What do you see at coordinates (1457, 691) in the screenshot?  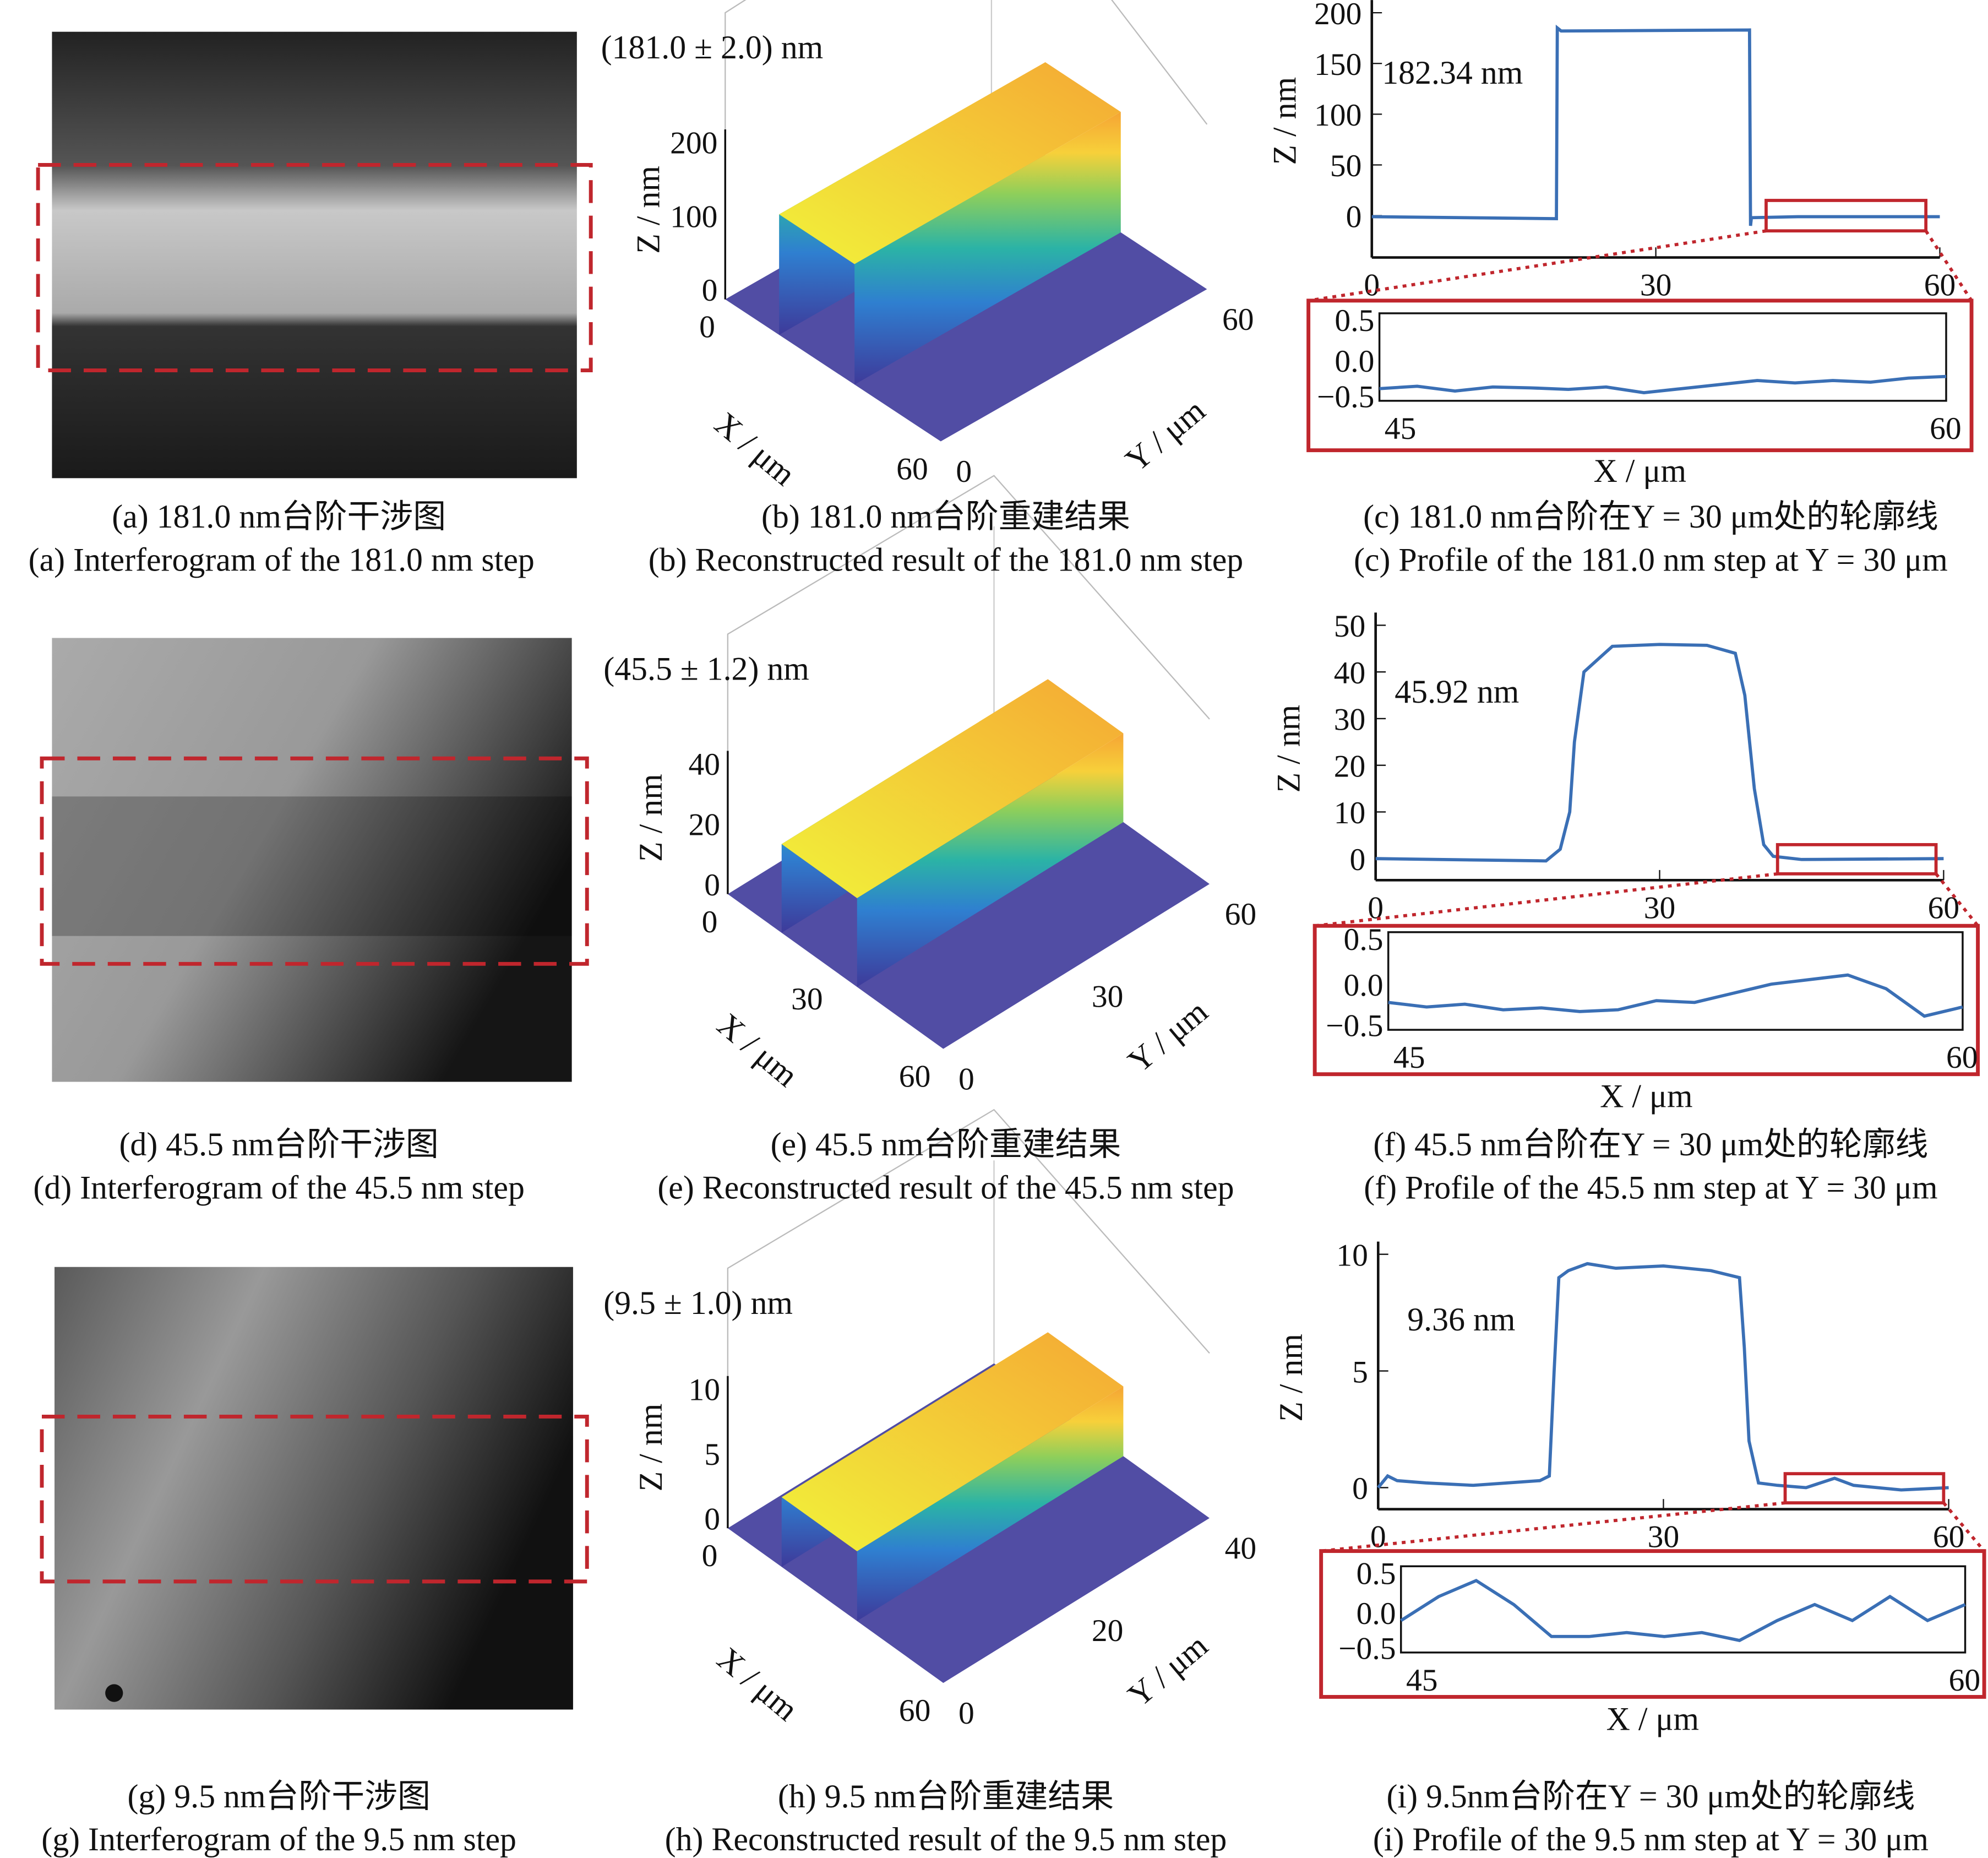 I see `step-height-annotation: 45.92 nm` at bounding box center [1457, 691].